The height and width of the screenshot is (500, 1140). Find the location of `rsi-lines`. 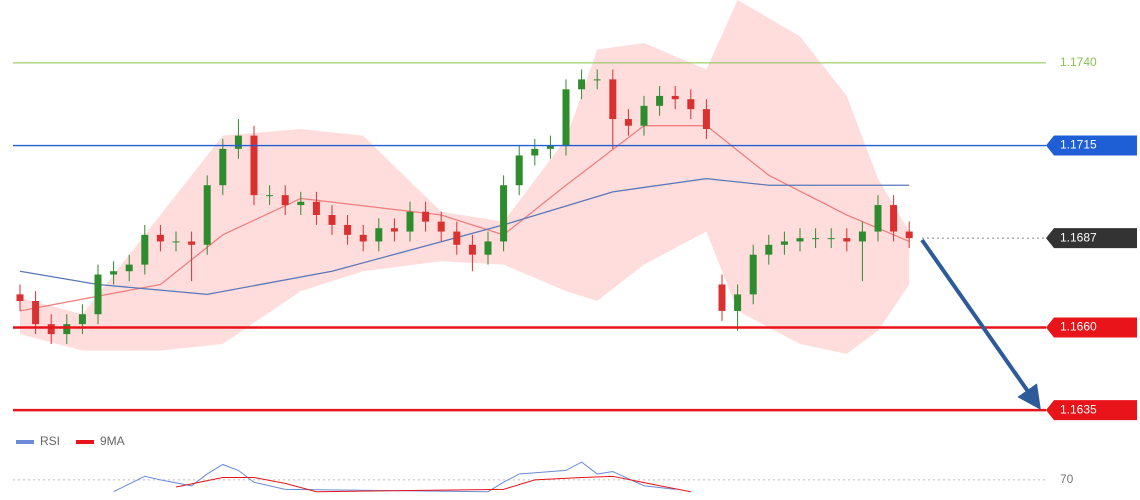

rsi-lines is located at coordinates (402, 477).